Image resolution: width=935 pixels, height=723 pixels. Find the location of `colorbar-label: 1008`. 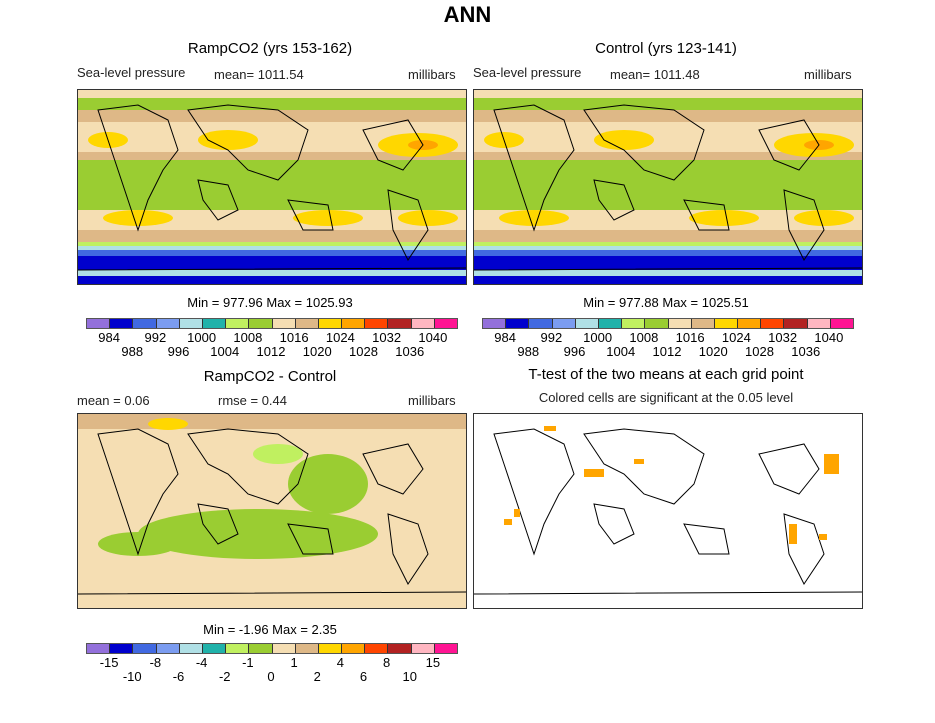

colorbar-label: 1008 is located at coordinates (644, 337).